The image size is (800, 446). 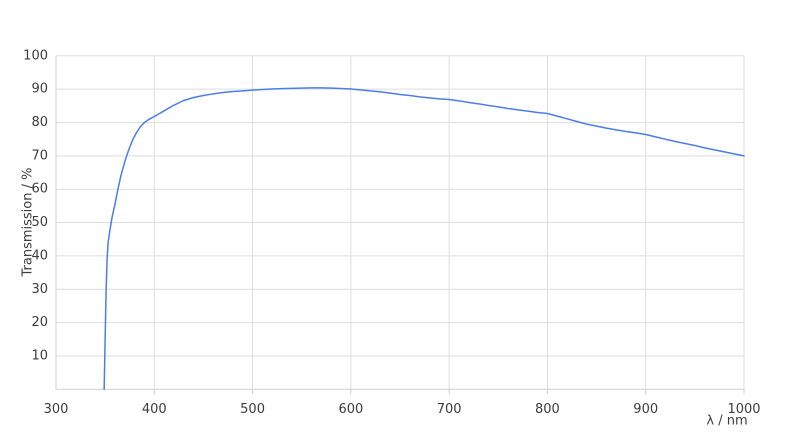 What do you see at coordinates (39, 122) in the screenshot?
I see `y-tick-label: 80` at bounding box center [39, 122].